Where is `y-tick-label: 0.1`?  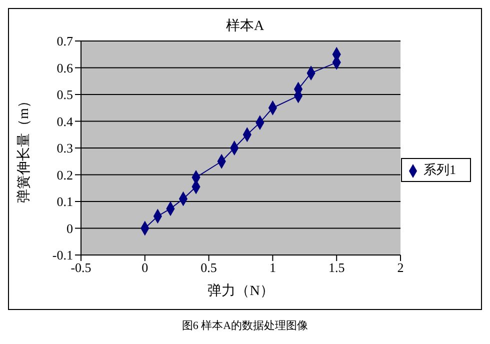
y-tick-label: 0.1 is located at coordinates (64, 202).